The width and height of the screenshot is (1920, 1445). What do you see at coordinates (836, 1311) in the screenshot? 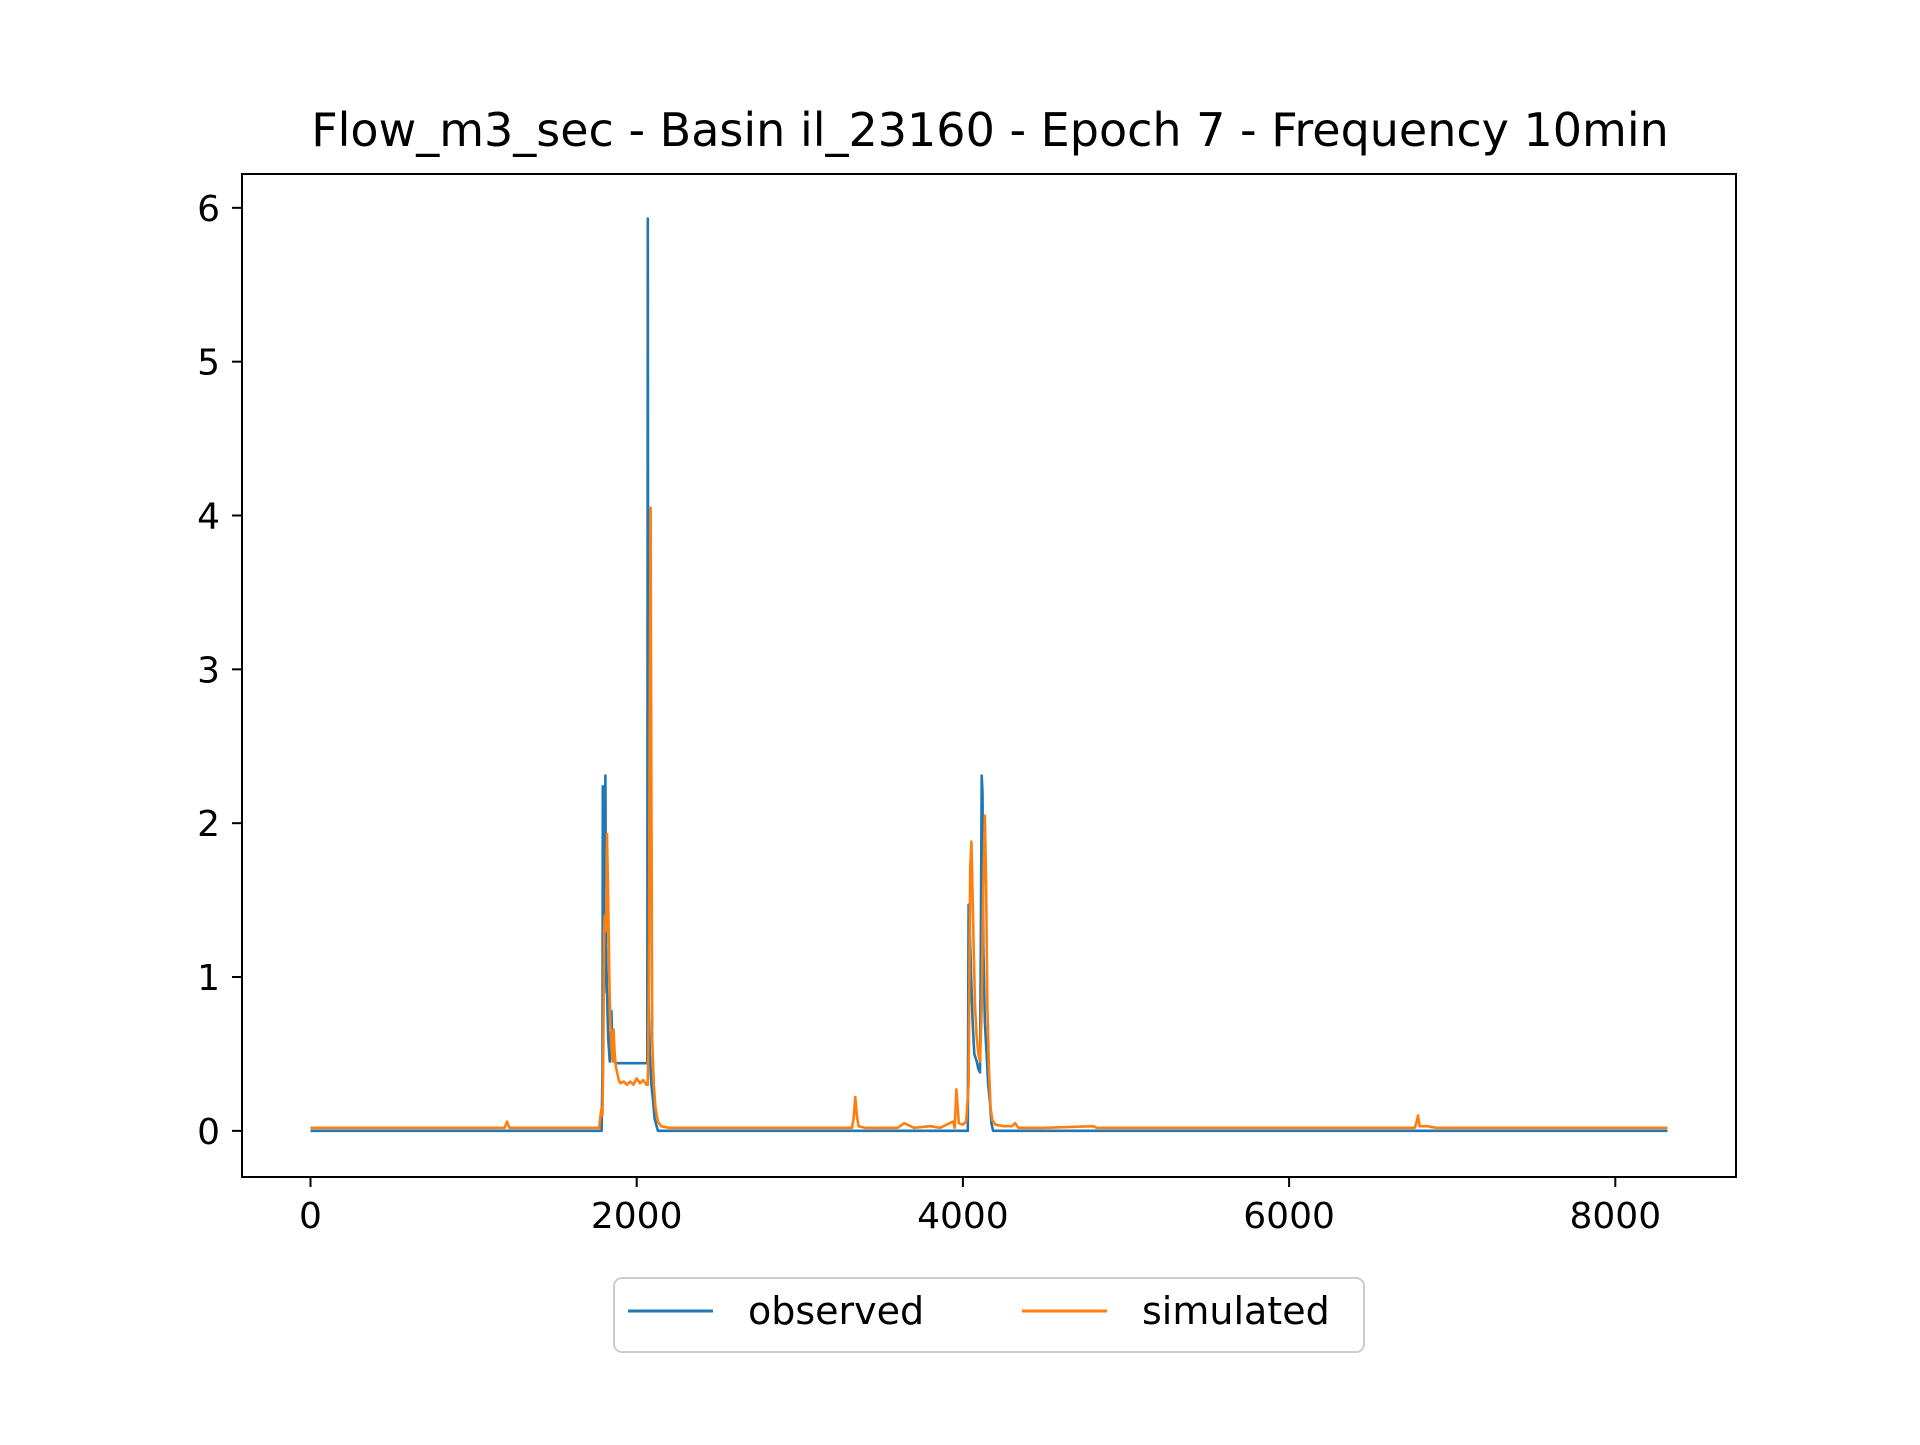
I see `legend-label-observed: observed` at bounding box center [836, 1311].